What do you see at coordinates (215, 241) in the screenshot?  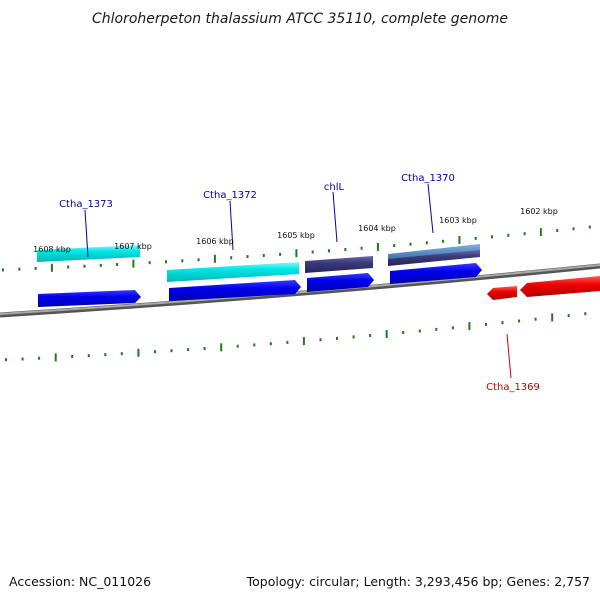 I see `scale-label-1606: 1606 kbp` at bounding box center [215, 241].